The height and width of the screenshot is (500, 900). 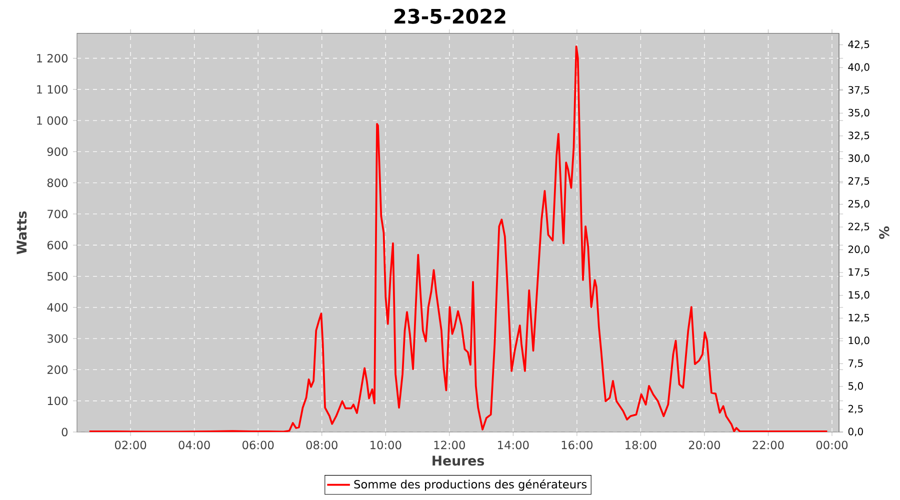 What do you see at coordinates (884, 232) in the screenshot?
I see `y2-axis-title: %` at bounding box center [884, 232].